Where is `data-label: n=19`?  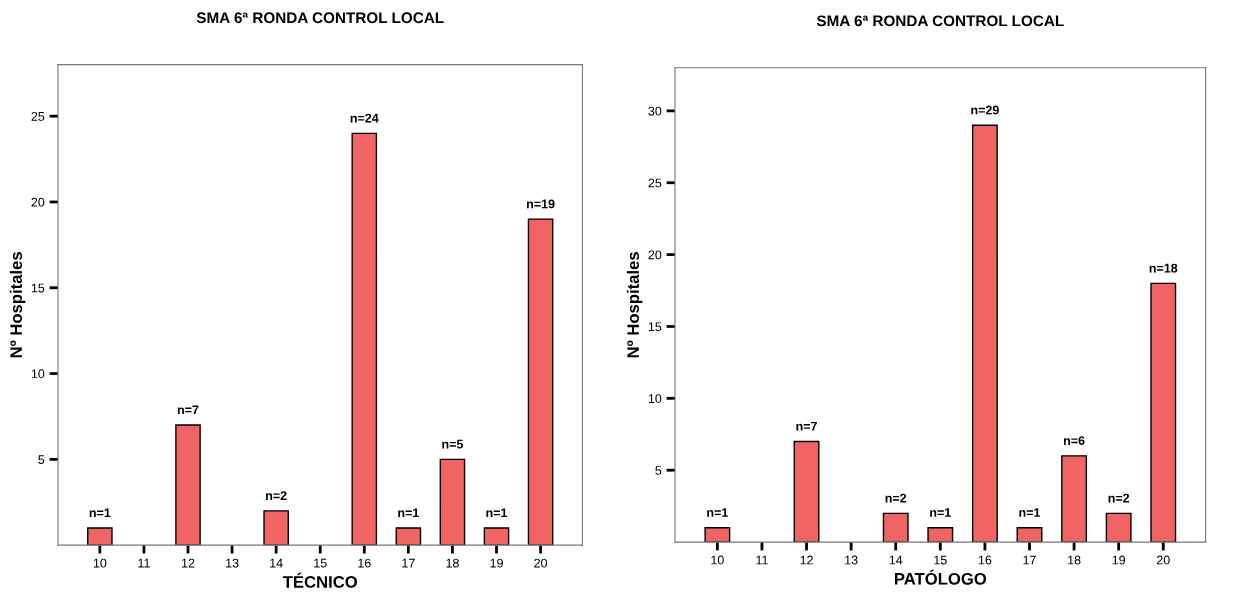 data-label: n=19 is located at coordinates (540, 204).